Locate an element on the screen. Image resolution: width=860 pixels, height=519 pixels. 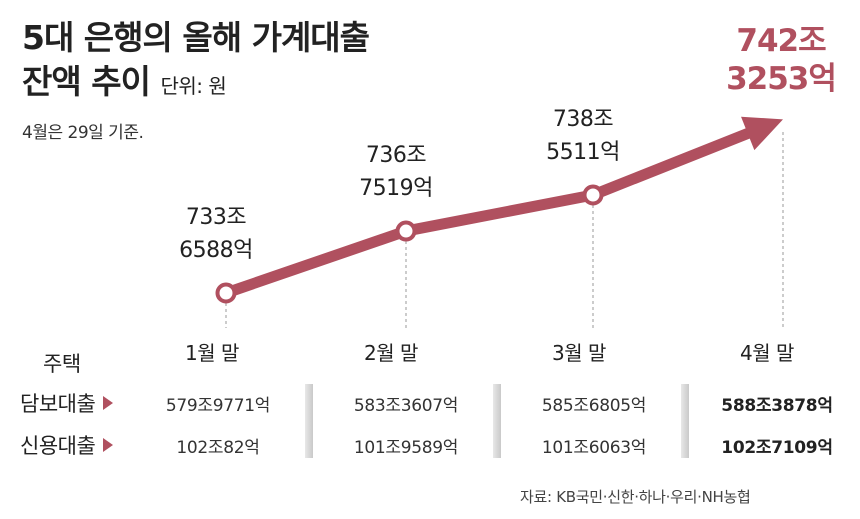
data-label-line: 742조 is located at coordinates (781, 41).